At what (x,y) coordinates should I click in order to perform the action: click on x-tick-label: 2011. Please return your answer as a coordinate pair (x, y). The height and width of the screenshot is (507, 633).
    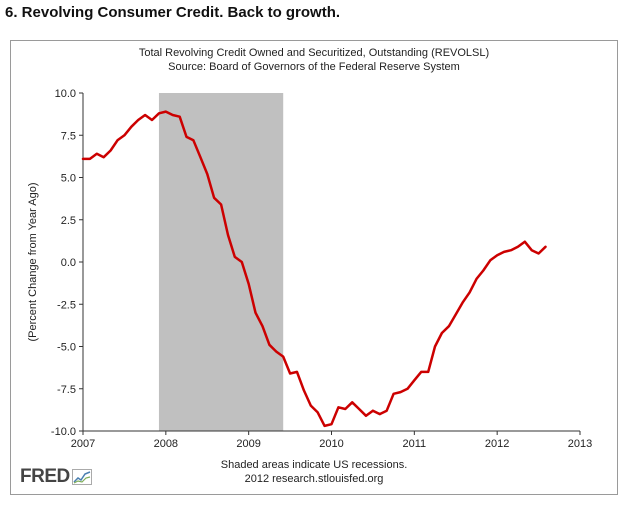
    Looking at the image, I should click on (415, 444).